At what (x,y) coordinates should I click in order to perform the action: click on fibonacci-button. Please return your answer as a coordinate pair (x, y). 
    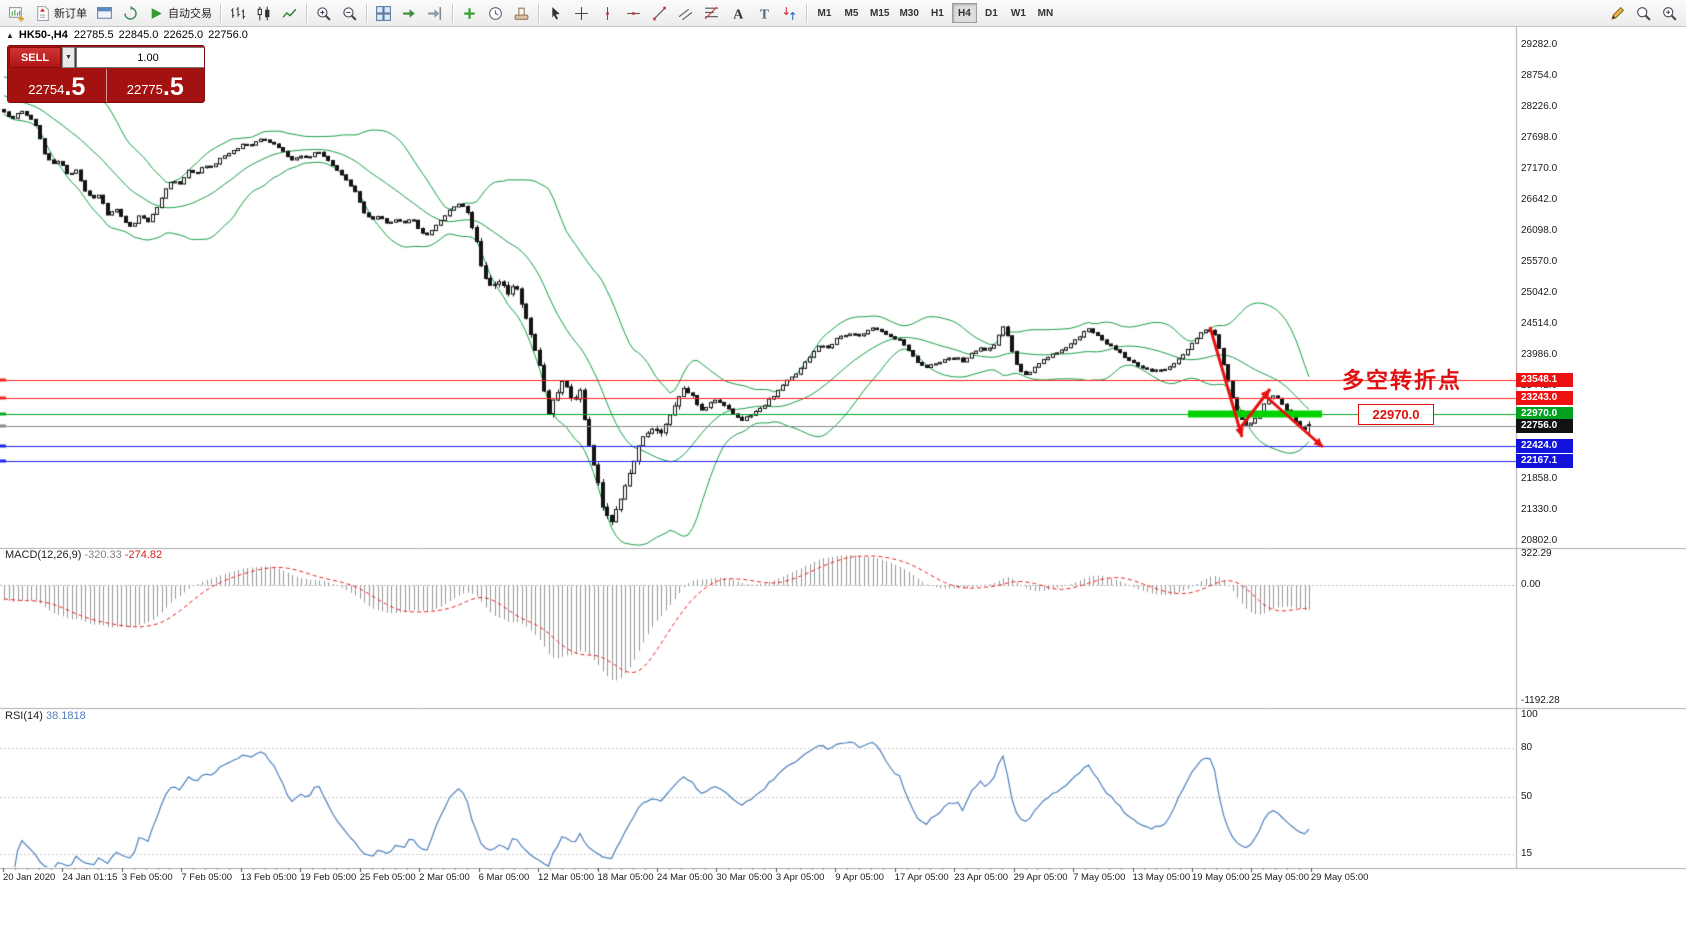
    Looking at the image, I should click on (711, 13).